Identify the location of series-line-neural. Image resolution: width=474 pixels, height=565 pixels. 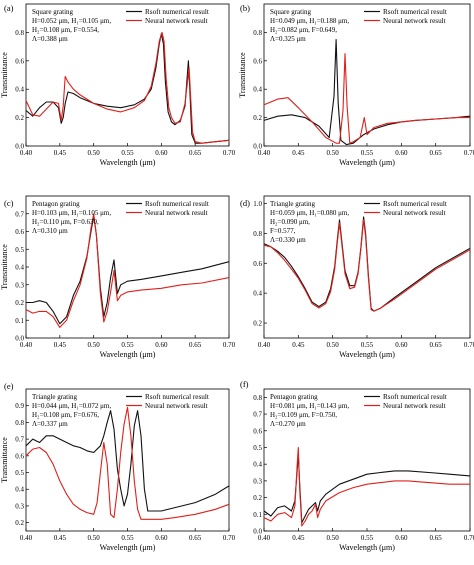
(366, 486).